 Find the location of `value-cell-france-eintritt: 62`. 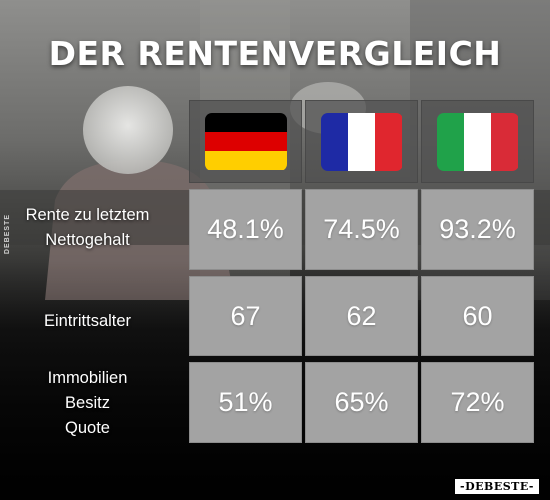

value-cell-france-eintritt: 62 is located at coordinates (361, 316).